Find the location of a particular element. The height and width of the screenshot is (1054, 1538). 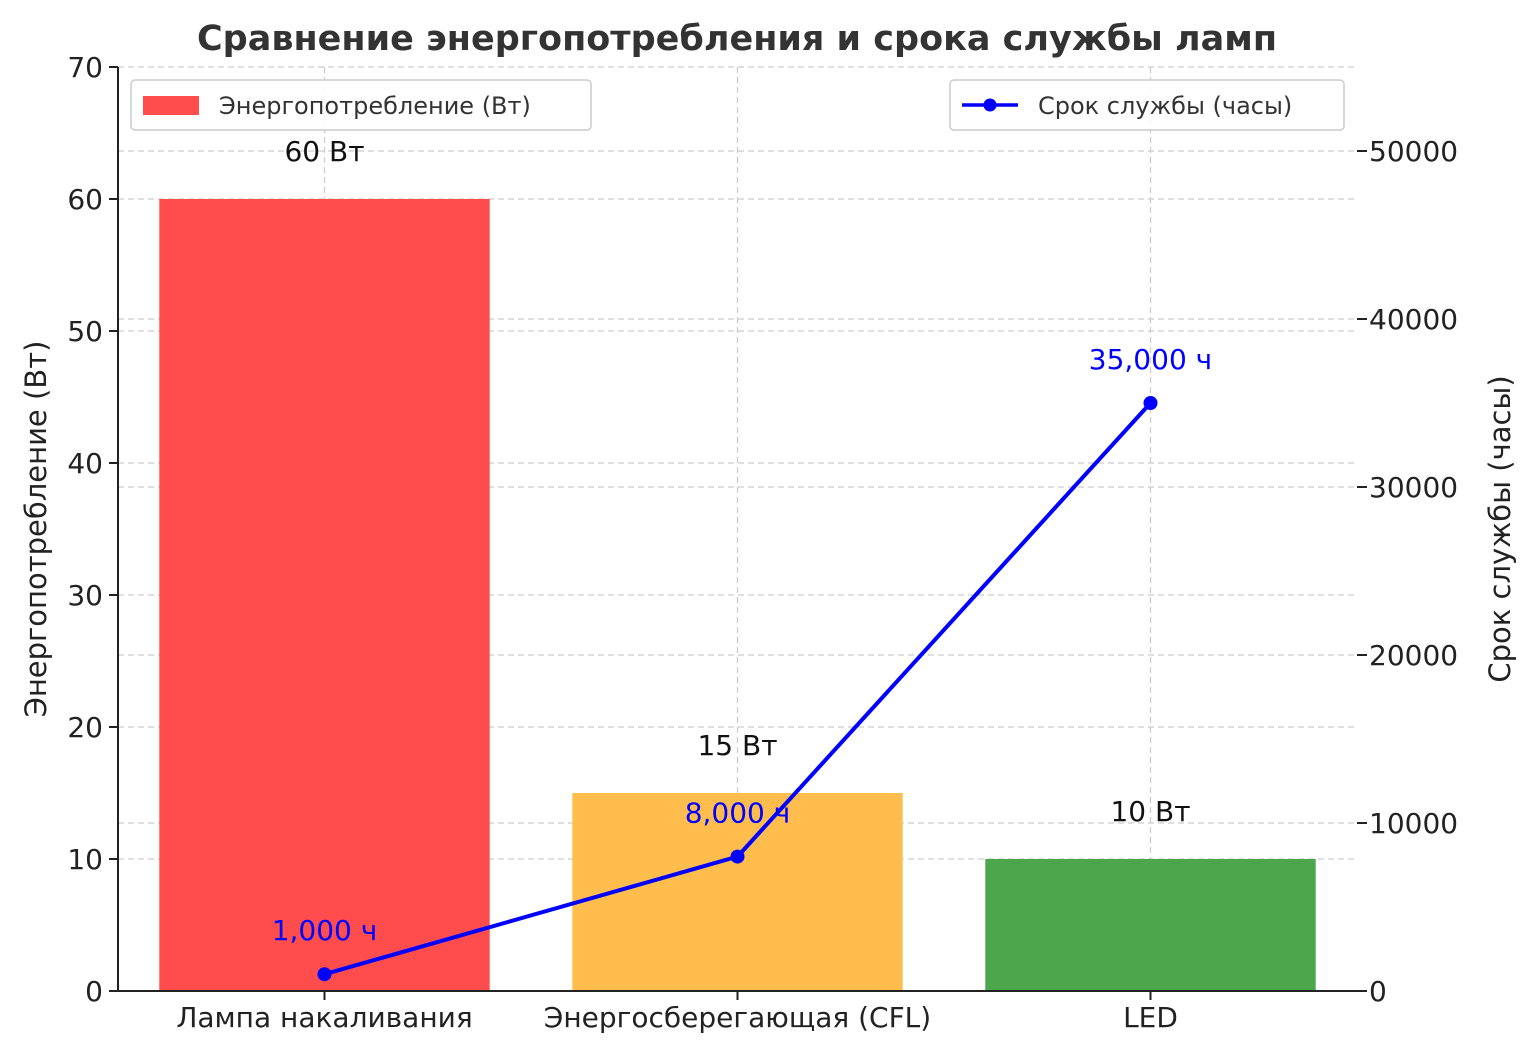

left-axis-label: Энергопотребление (Вт) is located at coordinates (36, 529).